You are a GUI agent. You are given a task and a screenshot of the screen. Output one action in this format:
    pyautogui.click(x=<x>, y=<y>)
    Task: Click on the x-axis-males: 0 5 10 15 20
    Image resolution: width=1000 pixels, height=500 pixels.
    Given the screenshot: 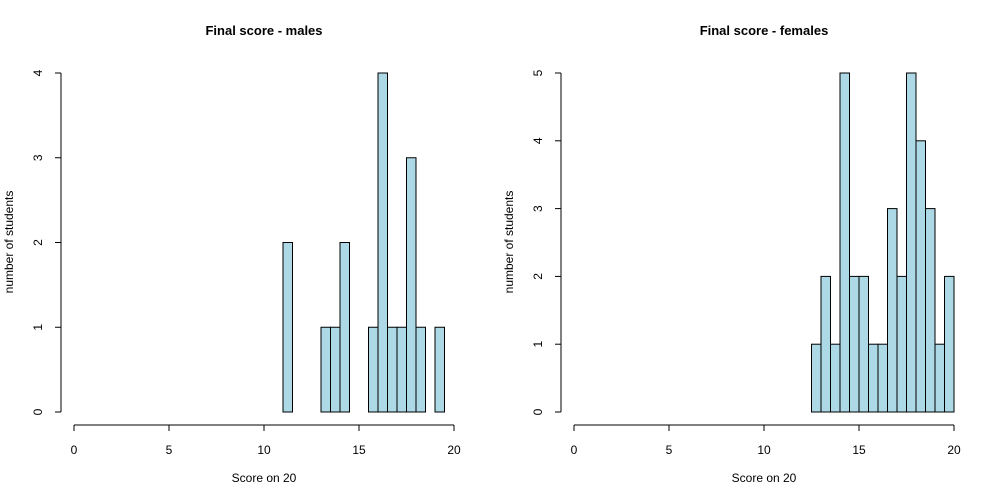 What is the action you would take?
    pyautogui.click(x=266, y=440)
    